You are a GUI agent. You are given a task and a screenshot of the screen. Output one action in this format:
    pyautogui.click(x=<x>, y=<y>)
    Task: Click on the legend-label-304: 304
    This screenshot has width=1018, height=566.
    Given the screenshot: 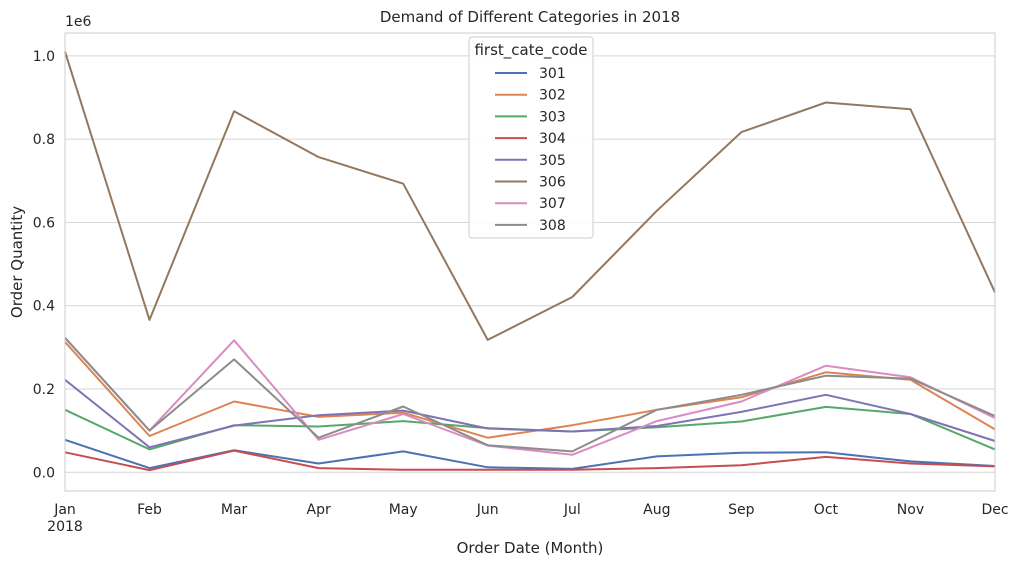 What is the action you would take?
    pyautogui.click(x=552, y=139)
    